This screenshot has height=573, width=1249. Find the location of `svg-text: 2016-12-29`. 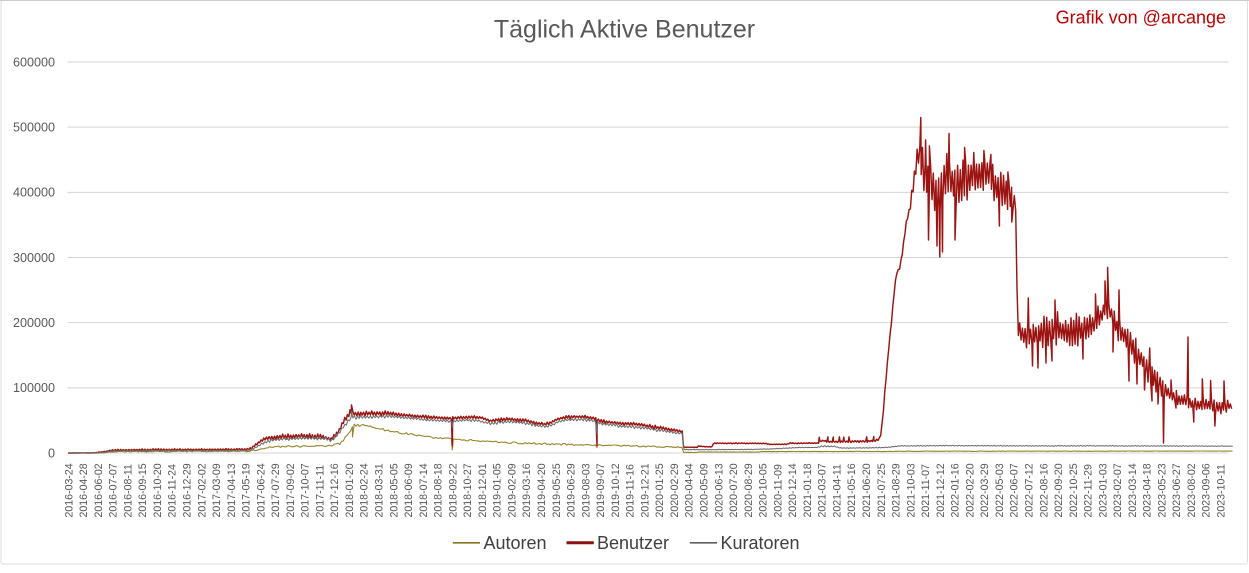

svg-text: 2016-12-29 is located at coordinates (187, 490).